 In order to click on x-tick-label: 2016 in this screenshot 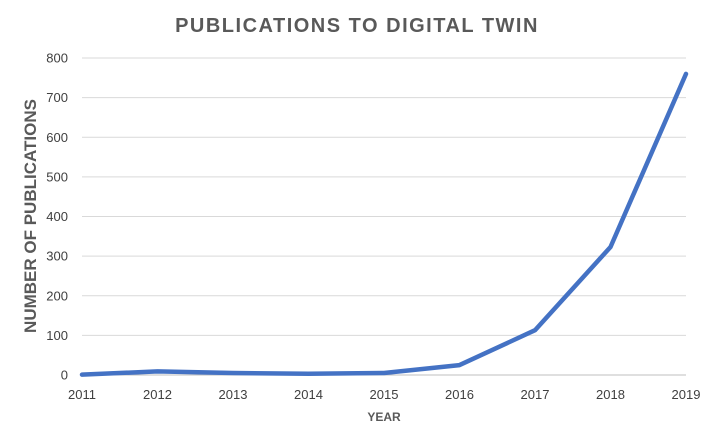, I will do `click(459, 394)`.